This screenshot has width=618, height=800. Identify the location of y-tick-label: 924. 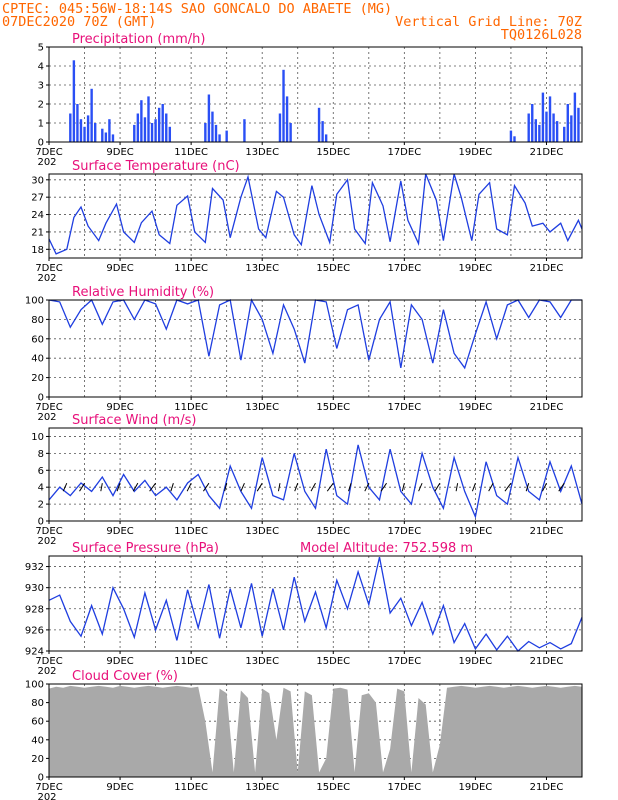
(34, 652).